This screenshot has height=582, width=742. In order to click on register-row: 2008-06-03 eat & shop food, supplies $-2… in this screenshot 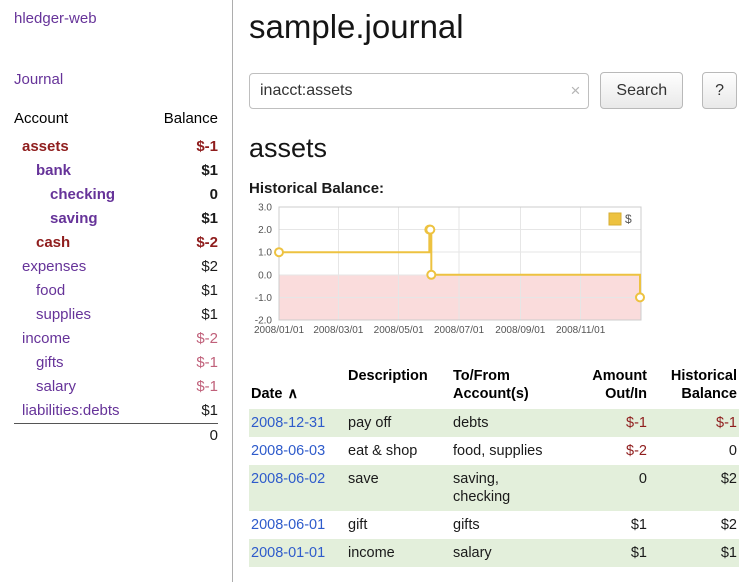, I will do `click(494, 451)`.